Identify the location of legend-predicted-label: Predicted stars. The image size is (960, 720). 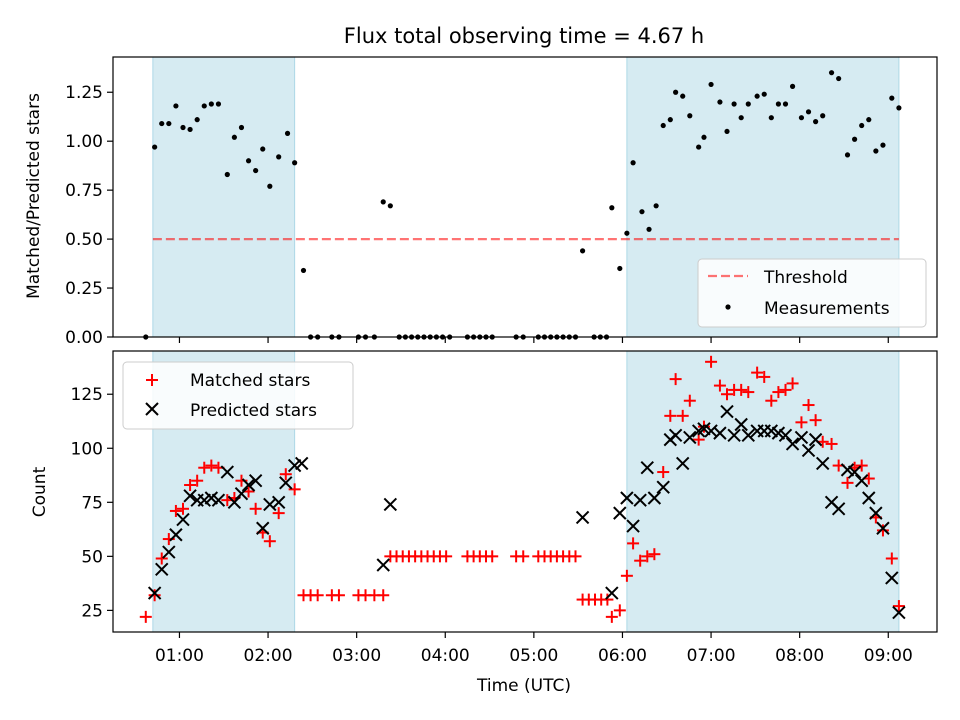
(253, 411).